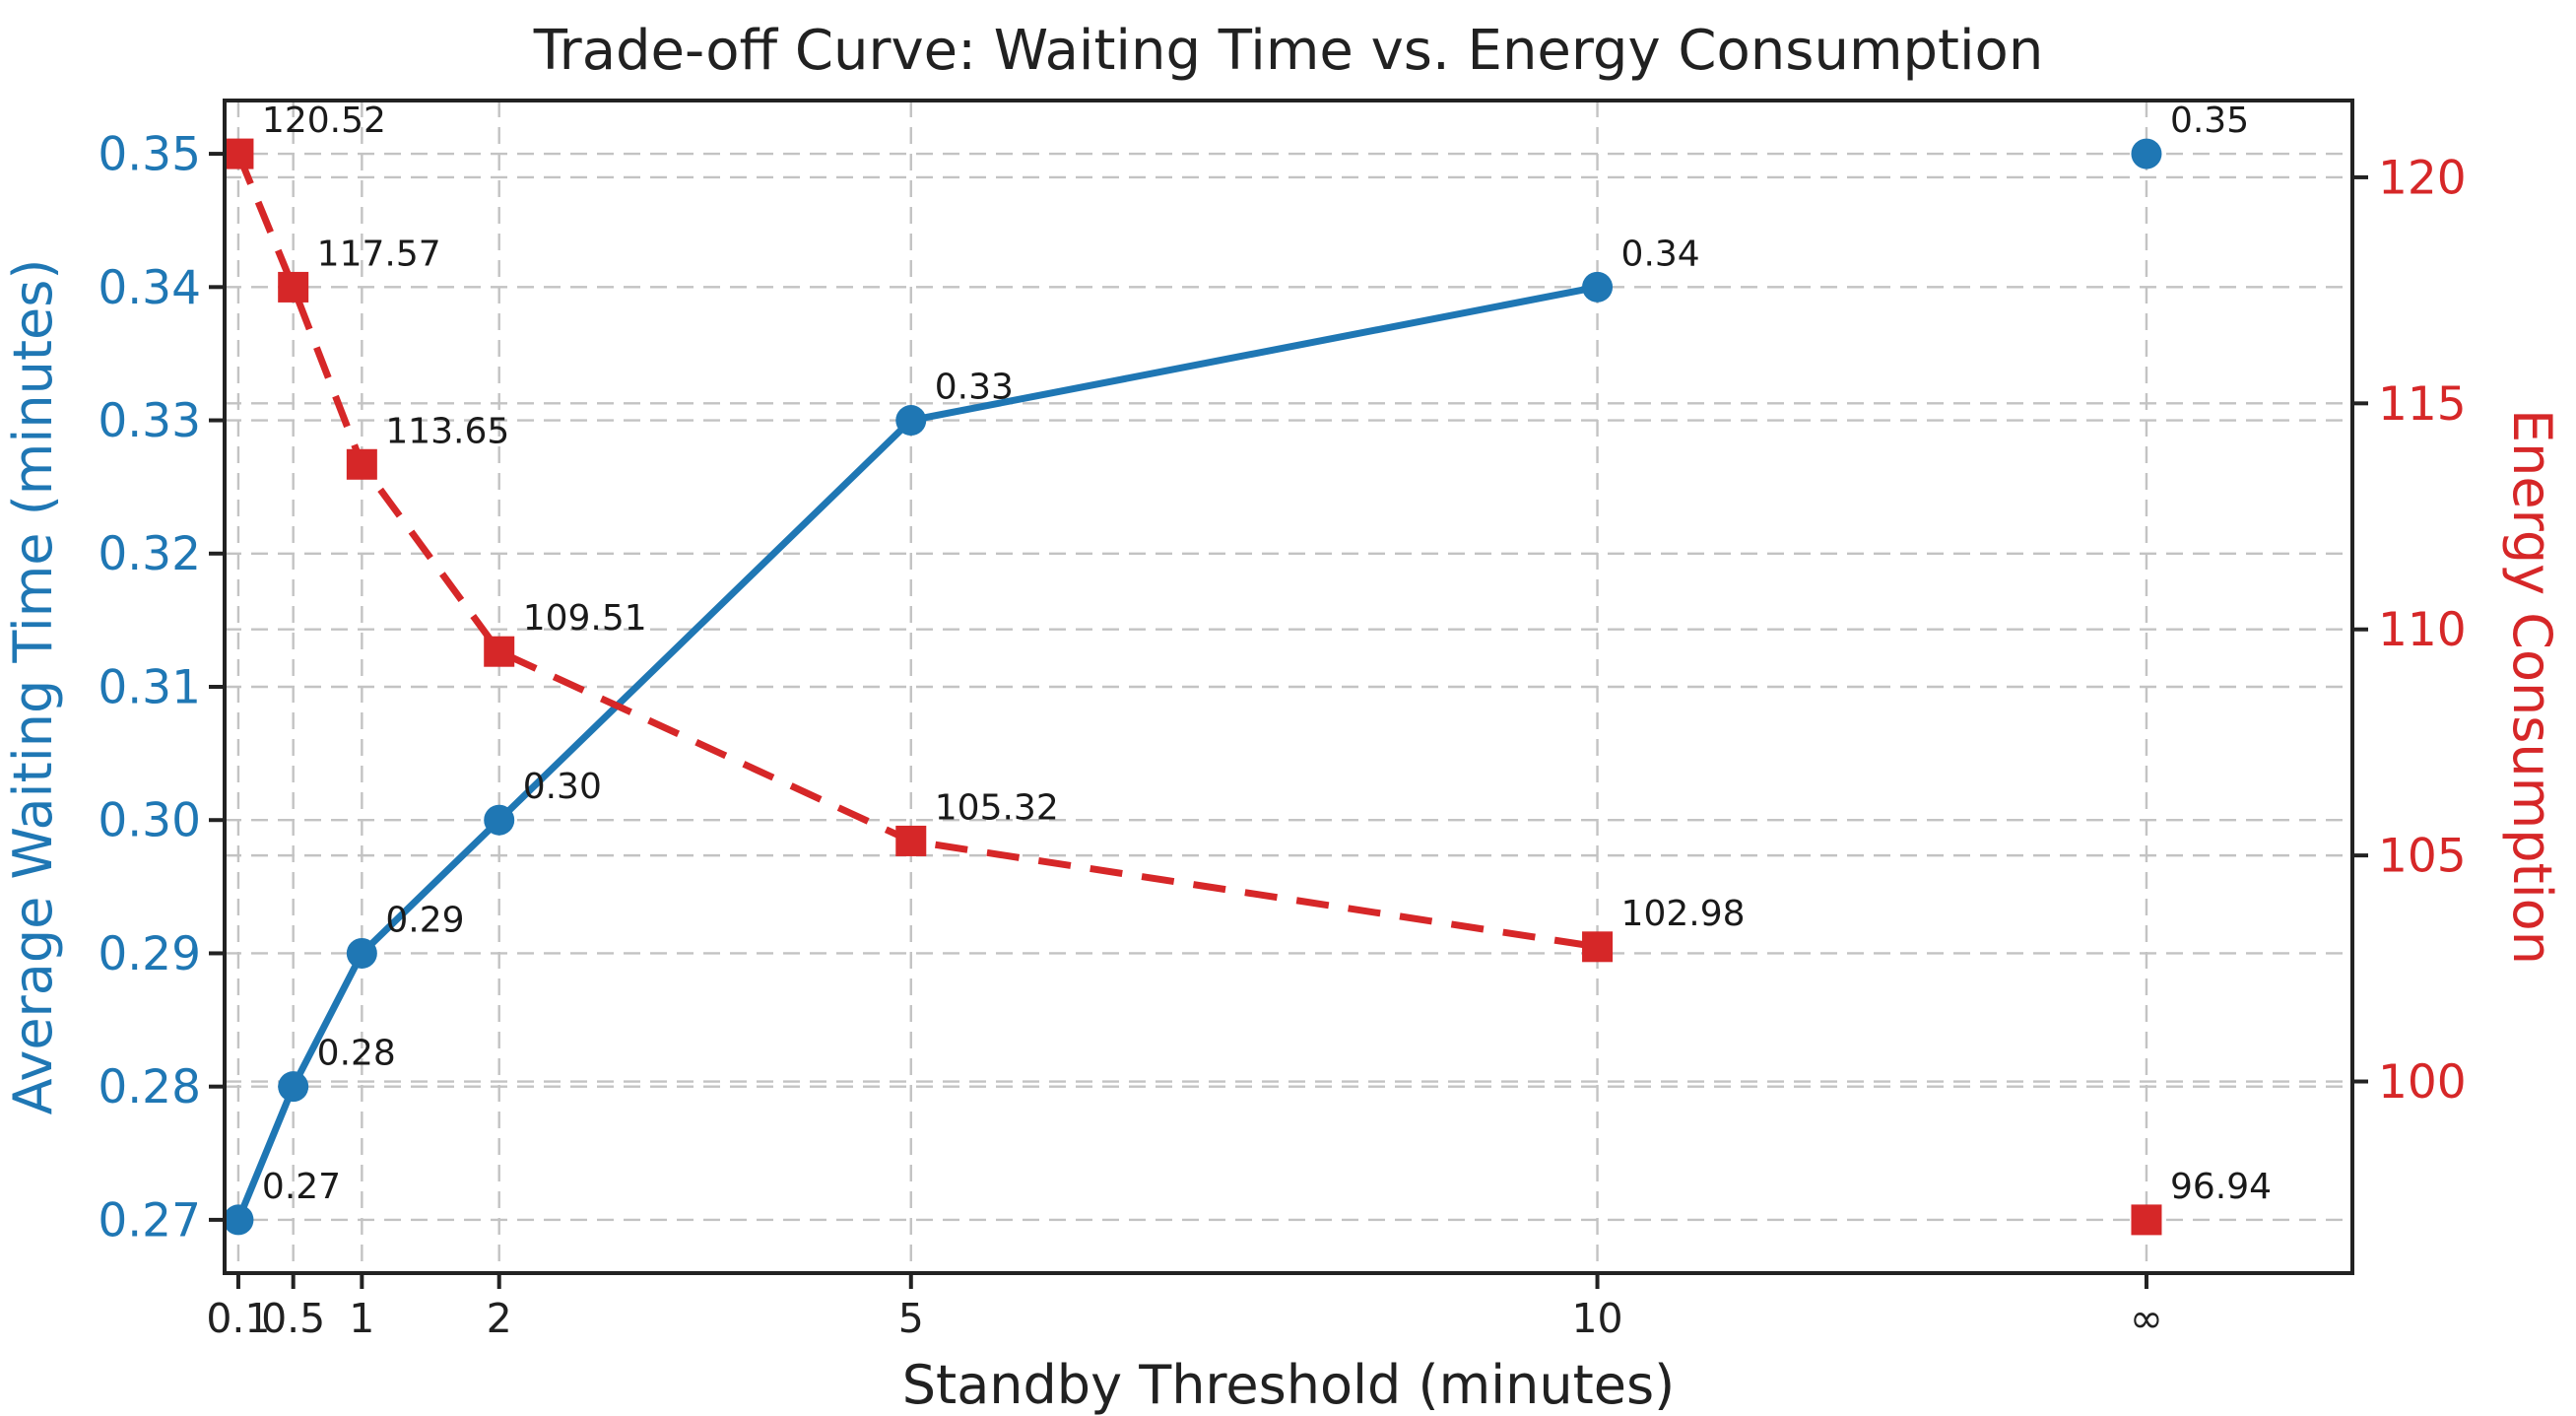  I want to click on left-axis-tick-label: 0.29, so click(149, 954).